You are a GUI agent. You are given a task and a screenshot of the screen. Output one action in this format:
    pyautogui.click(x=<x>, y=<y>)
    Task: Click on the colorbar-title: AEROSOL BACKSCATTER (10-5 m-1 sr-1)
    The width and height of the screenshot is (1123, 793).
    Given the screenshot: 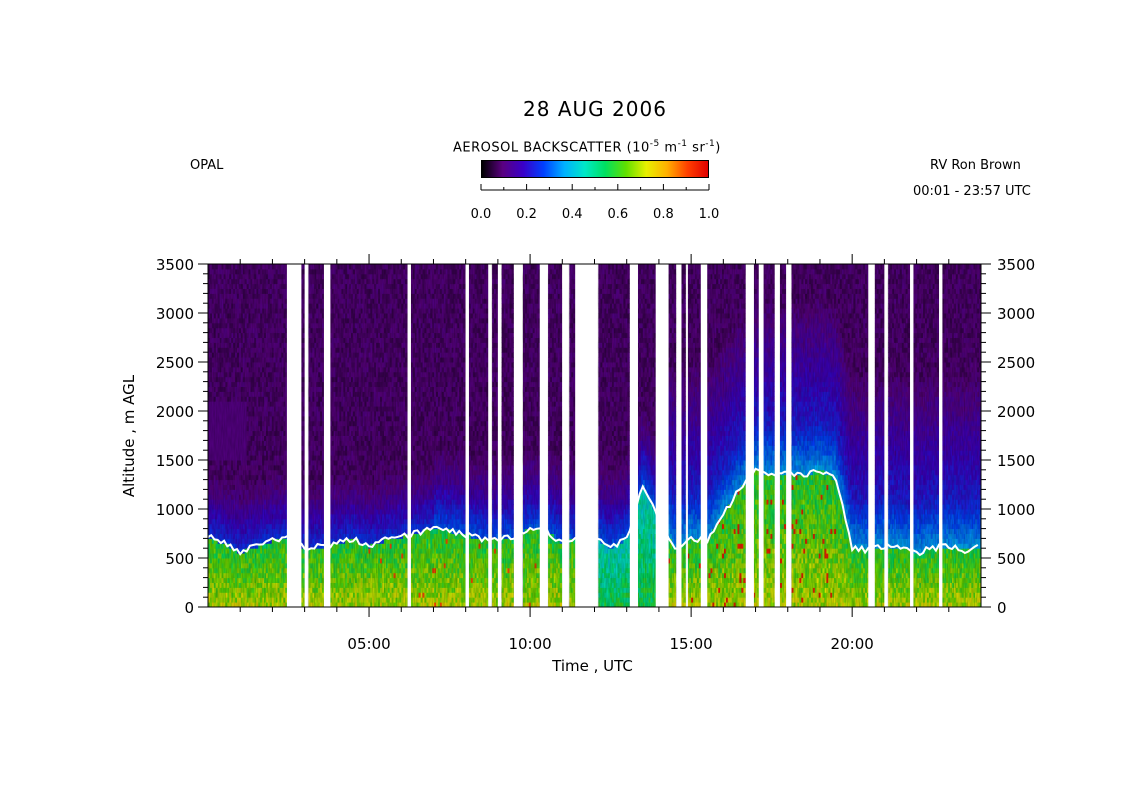 What is the action you would take?
    pyautogui.click(x=587, y=147)
    